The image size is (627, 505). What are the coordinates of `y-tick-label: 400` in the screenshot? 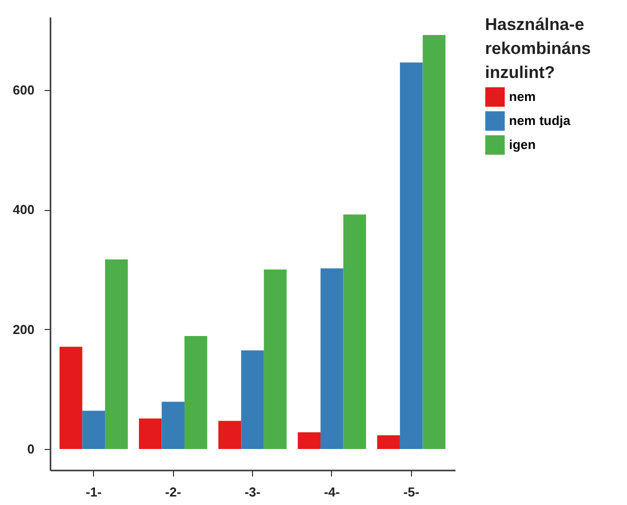 It's located at (23, 210).